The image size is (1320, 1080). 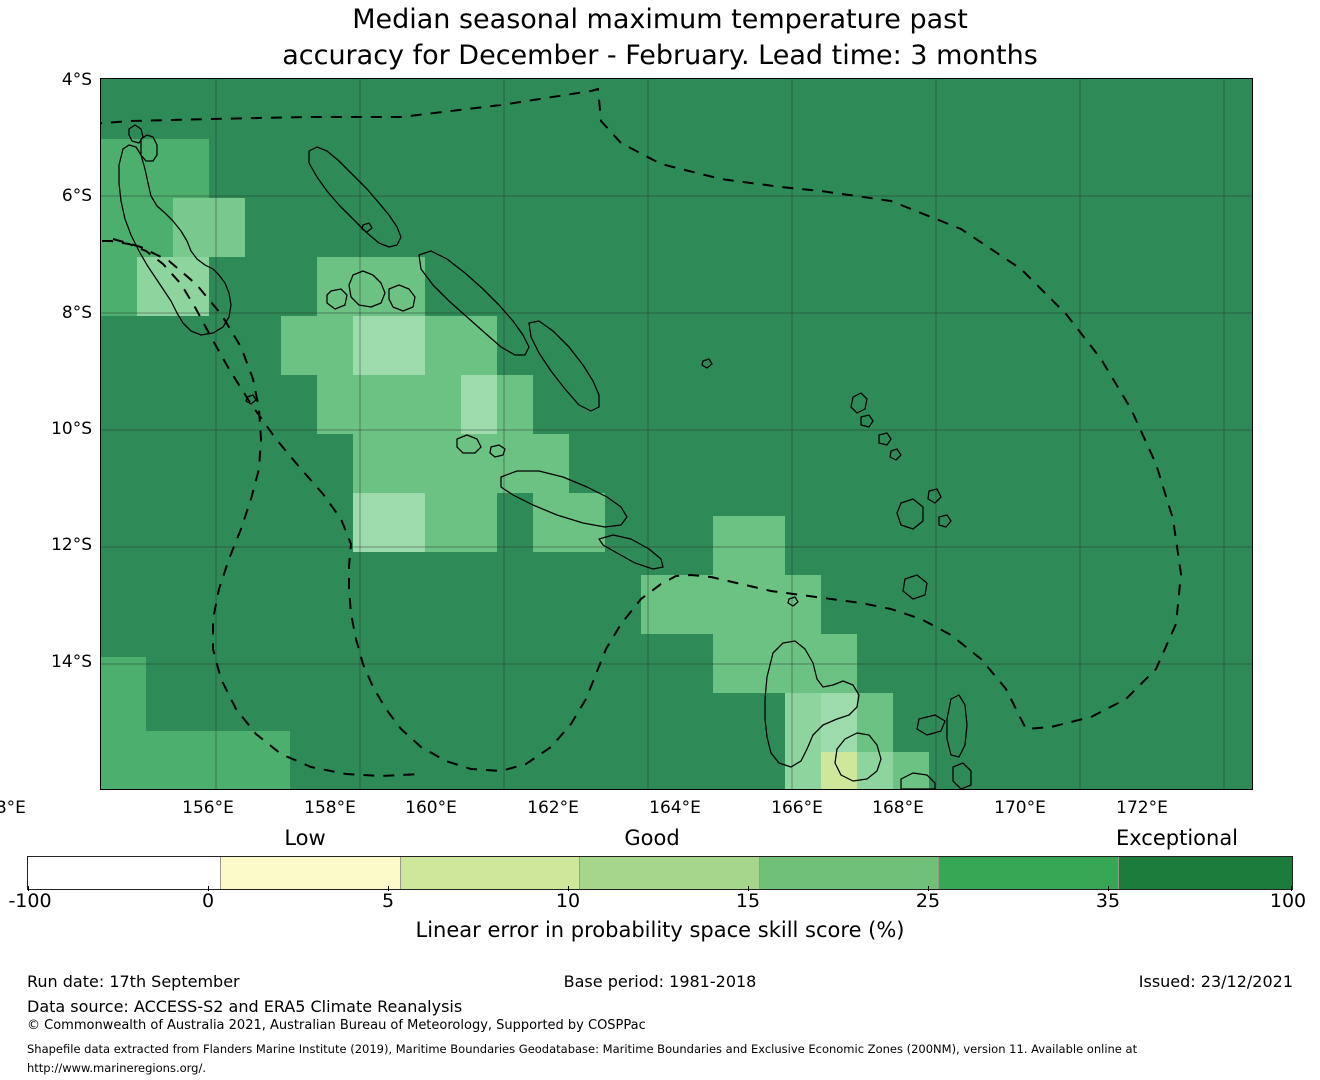 What do you see at coordinates (1020, 808) in the screenshot?
I see `x-axis-tick-170E: 170°E` at bounding box center [1020, 808].